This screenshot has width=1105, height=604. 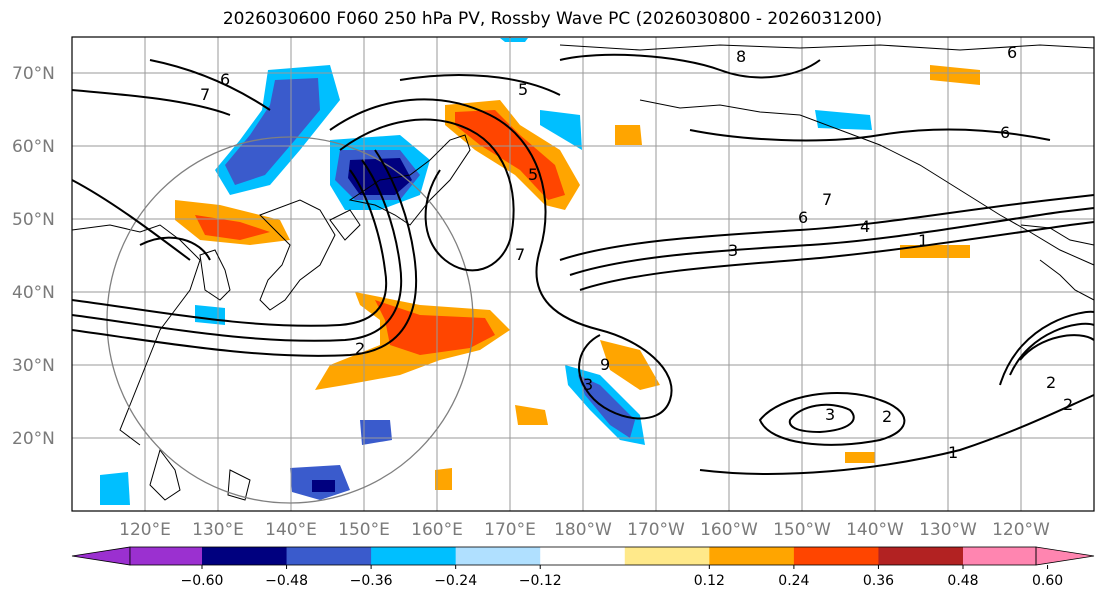 What do you see at coordinates (101, 556) in the screenshot?
I see `colorbar-extend-left` at bounding box center [101, 556].